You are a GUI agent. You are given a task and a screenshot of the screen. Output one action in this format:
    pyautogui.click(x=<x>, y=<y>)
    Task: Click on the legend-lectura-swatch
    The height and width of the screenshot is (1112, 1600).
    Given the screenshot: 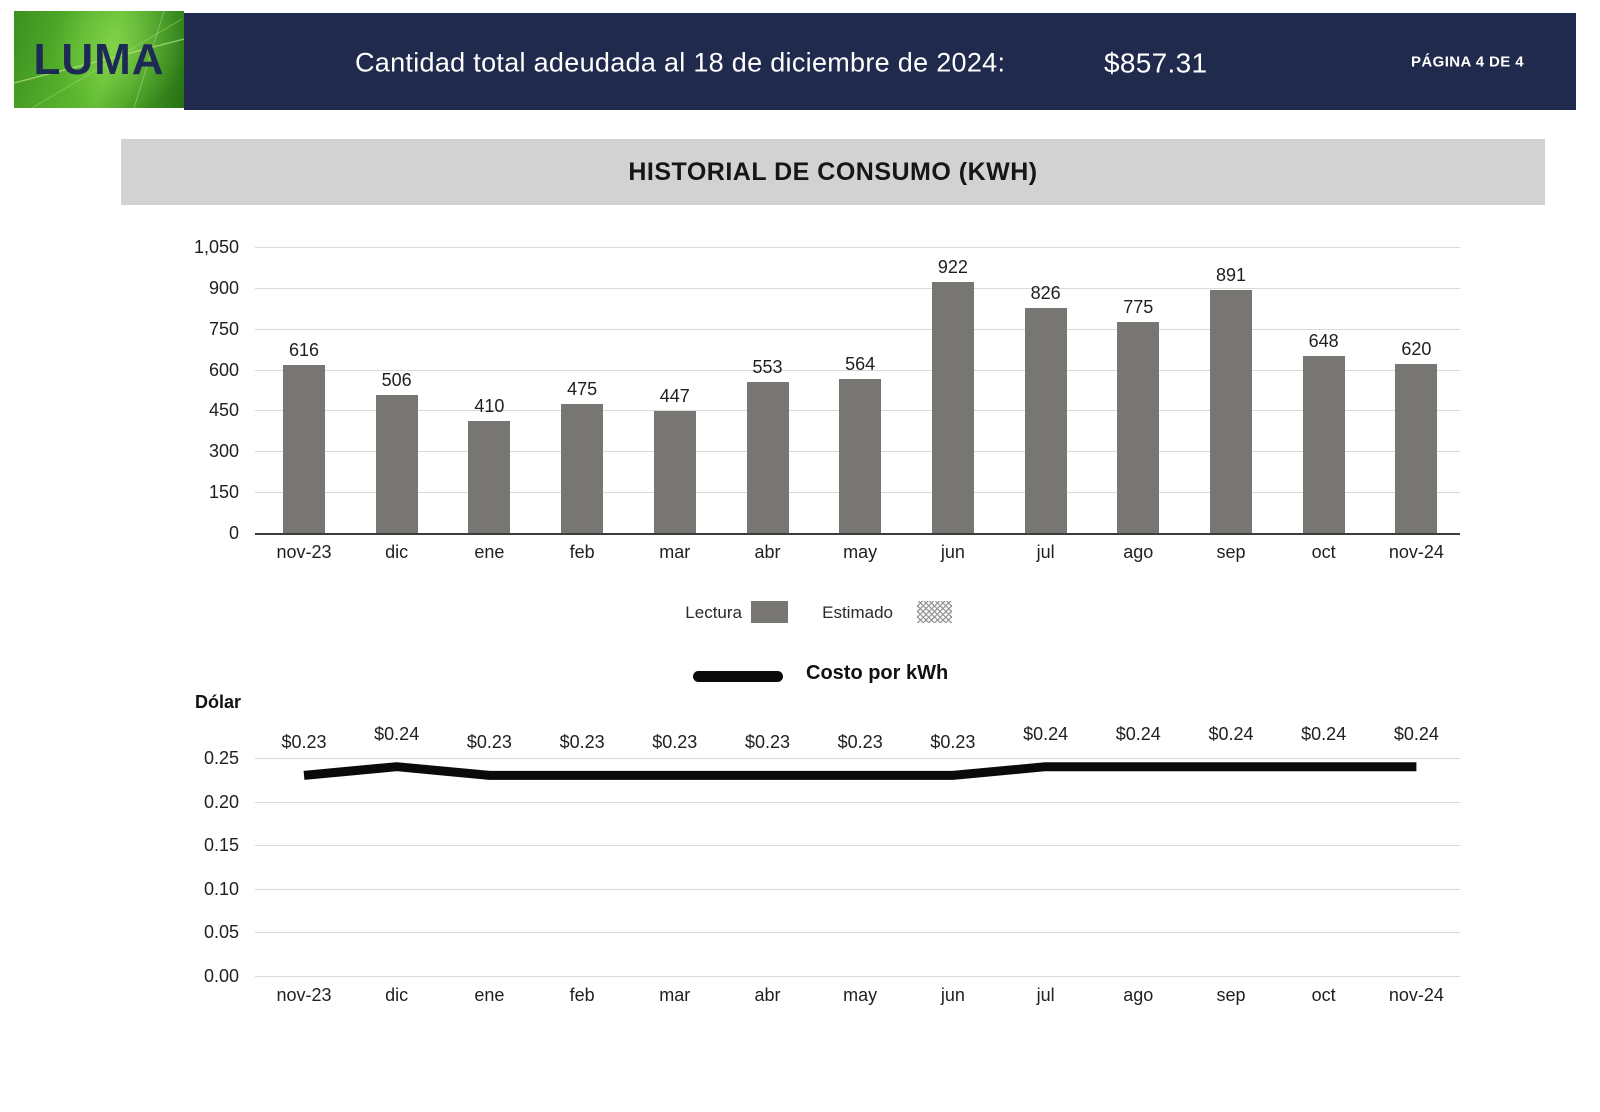 What is the action you would take?
    pyautogui.click(x=769, y=612)
    